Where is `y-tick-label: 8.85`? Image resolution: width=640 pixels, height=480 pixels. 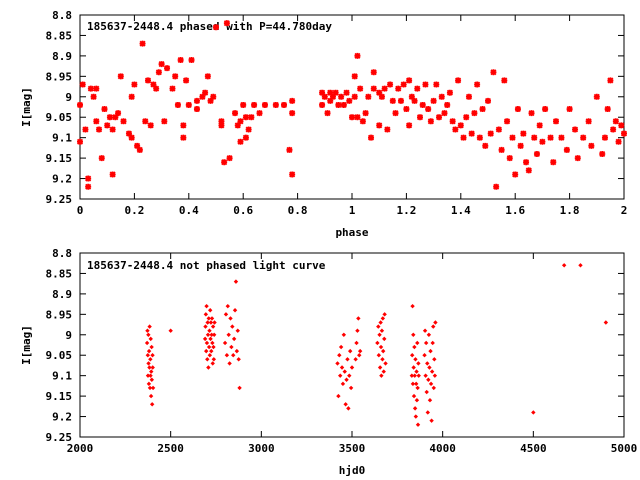
y-tick-label: 8.85 is located at coordinates (59, 273).